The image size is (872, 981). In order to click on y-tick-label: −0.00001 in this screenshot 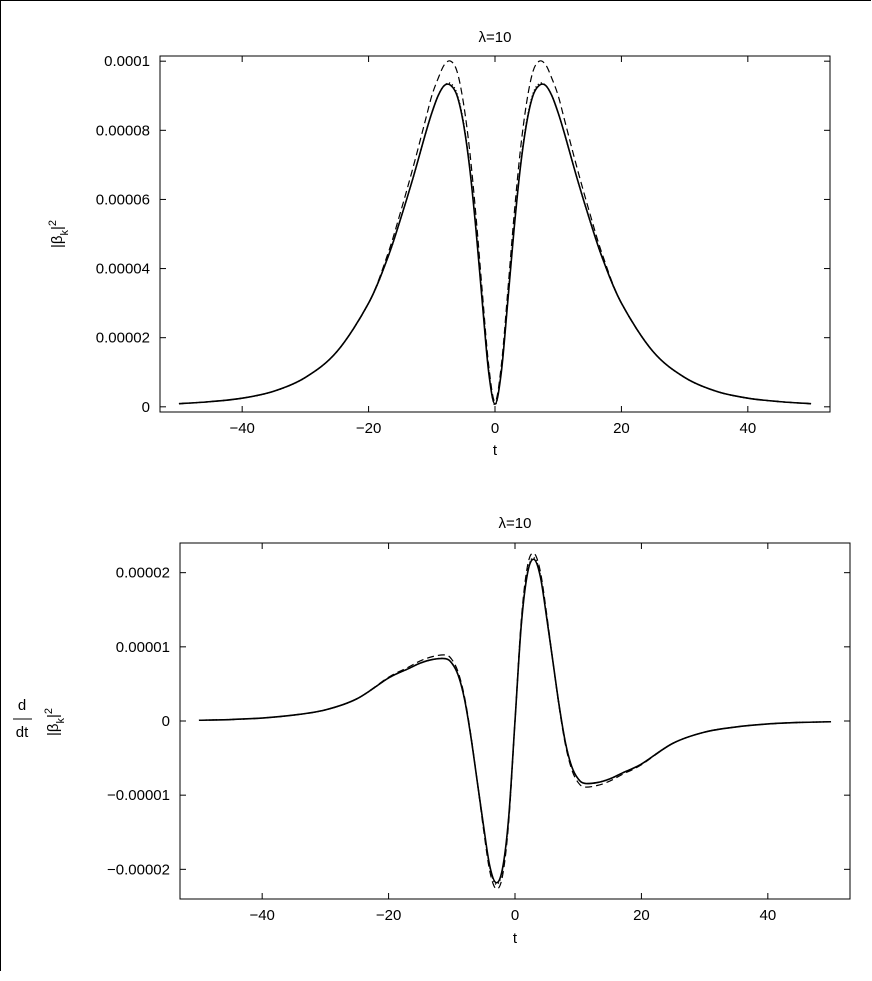, I will do `click(138, 795)`.